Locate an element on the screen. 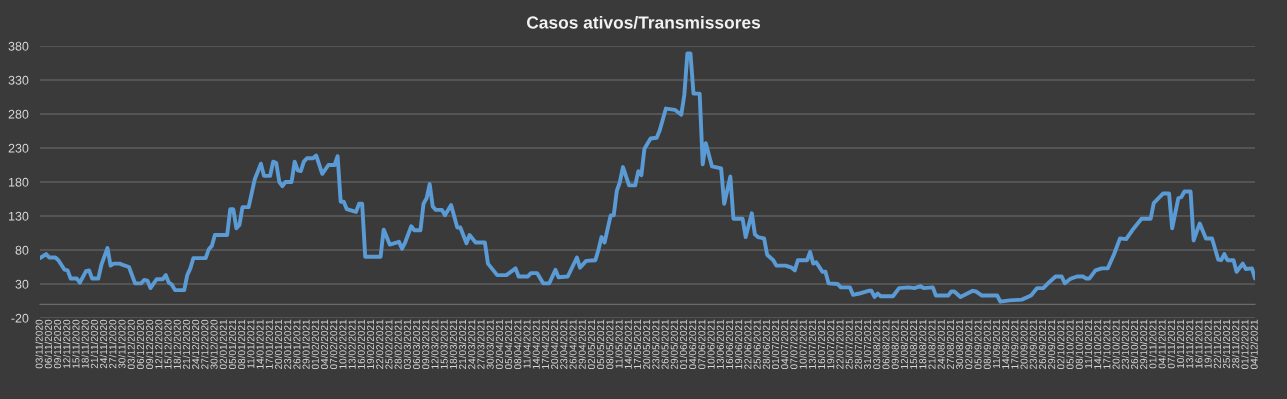 Image resolution: width=1287 pixels, height=399 pixels. x-tick-label: 22/11/2021 is located at coordinates (1217, 344).